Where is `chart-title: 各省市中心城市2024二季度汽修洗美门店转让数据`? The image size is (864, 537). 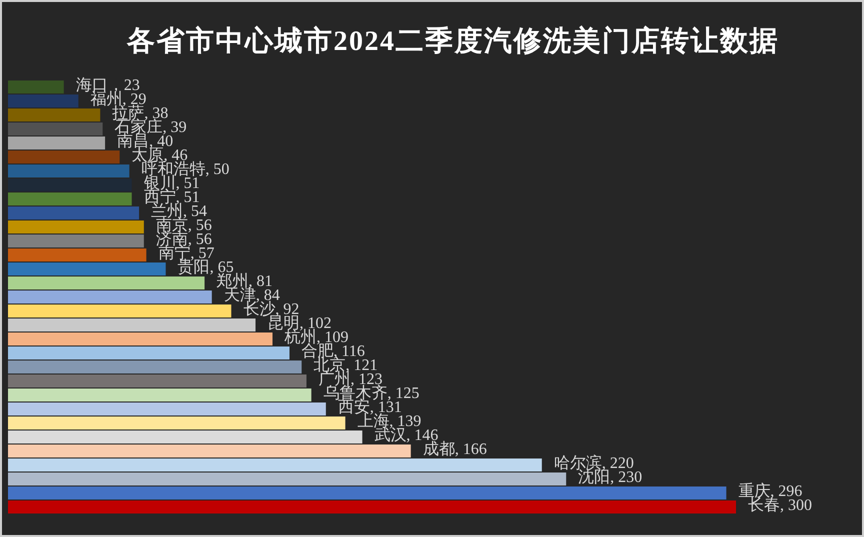 chart-title: 各省市中心城市2024二季度汽修洗美门店转让数据 is located at coordinates (453, 41).